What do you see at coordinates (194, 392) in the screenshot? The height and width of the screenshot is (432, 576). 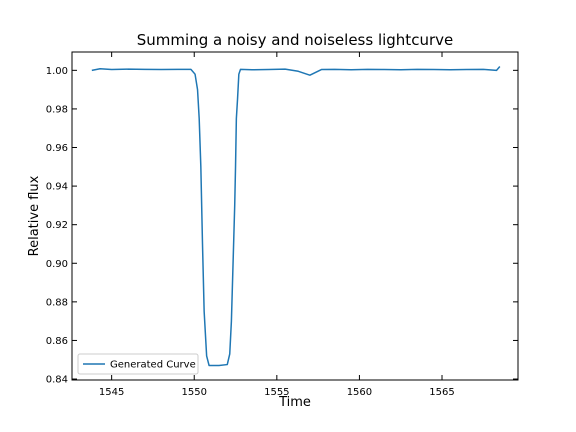 I see `x-tick-label: 1550` at bounding box center [194, 392].